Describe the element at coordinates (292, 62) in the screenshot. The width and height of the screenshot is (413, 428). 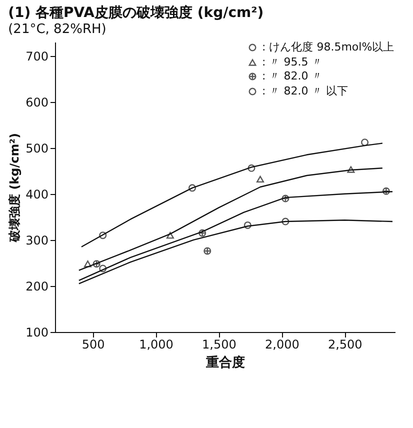
I see `legend-label: : 〃 95.5 〃` at that location.